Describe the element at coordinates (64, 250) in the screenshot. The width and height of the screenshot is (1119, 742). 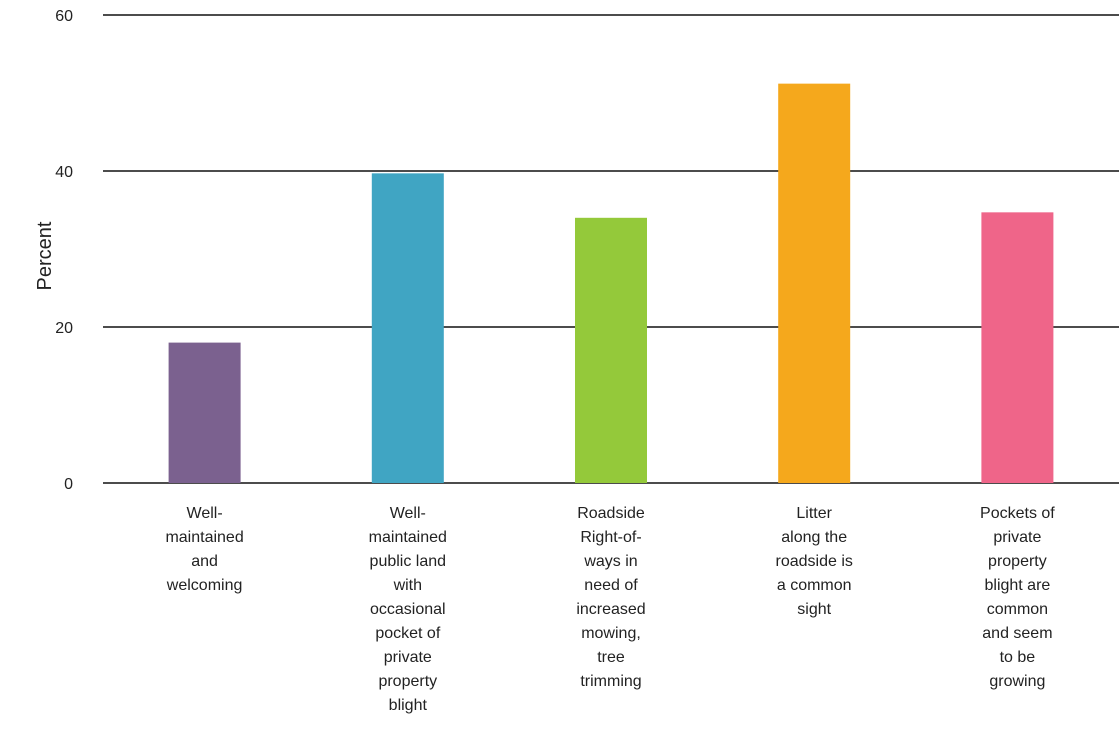
I see `y-tick-labels: 0 20 40 60` at that location.